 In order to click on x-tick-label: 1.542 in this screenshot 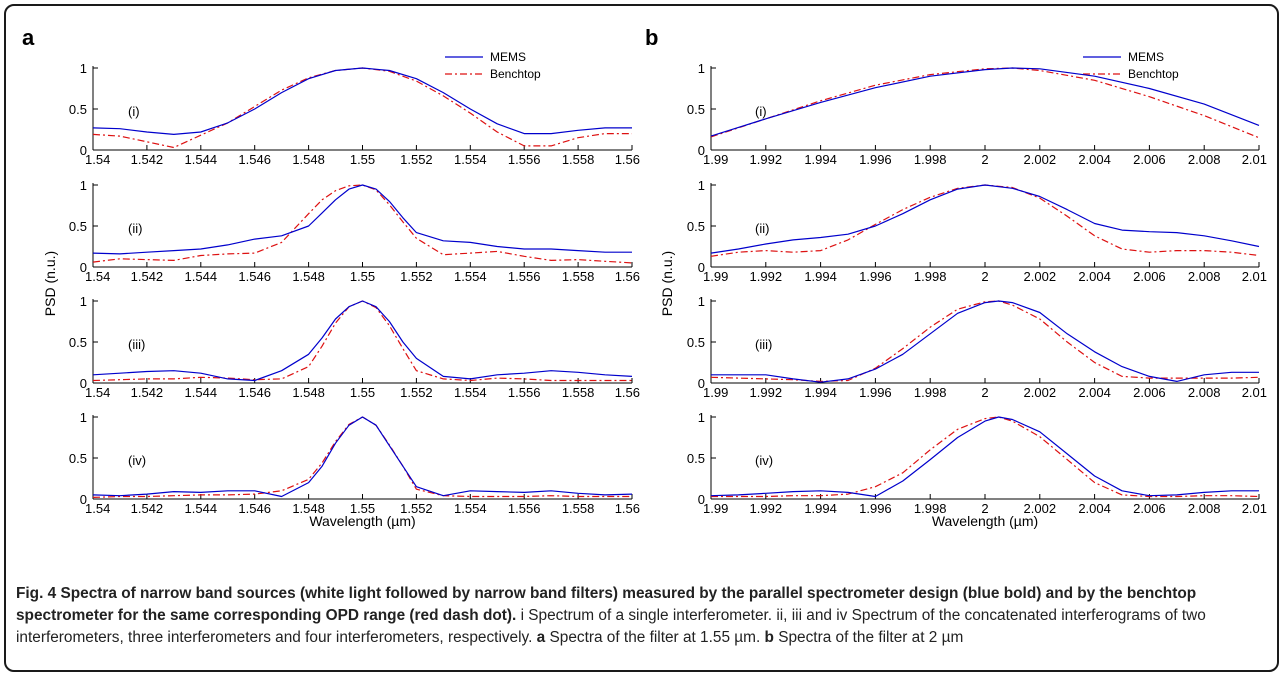, I will do `click(147, 392)`.